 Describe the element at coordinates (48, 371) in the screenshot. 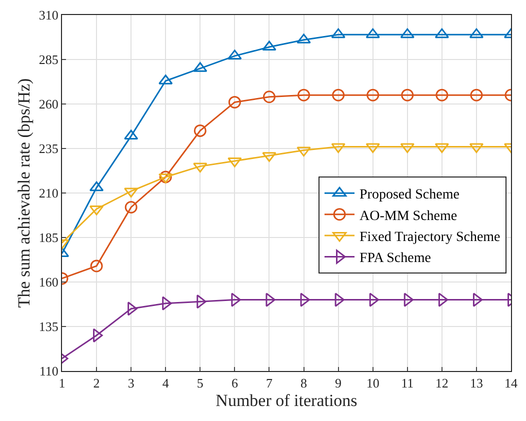

I see `y-tick-label: 110` at that location.